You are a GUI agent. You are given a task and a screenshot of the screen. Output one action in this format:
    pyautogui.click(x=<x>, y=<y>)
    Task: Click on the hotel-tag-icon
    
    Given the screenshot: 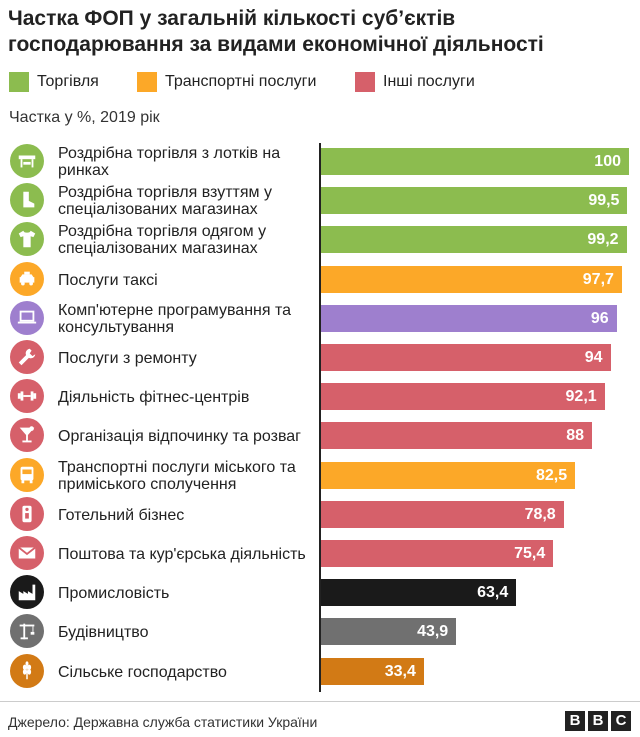 What is the action you would take?
    pyautogui.click(x=27, y=514)
    